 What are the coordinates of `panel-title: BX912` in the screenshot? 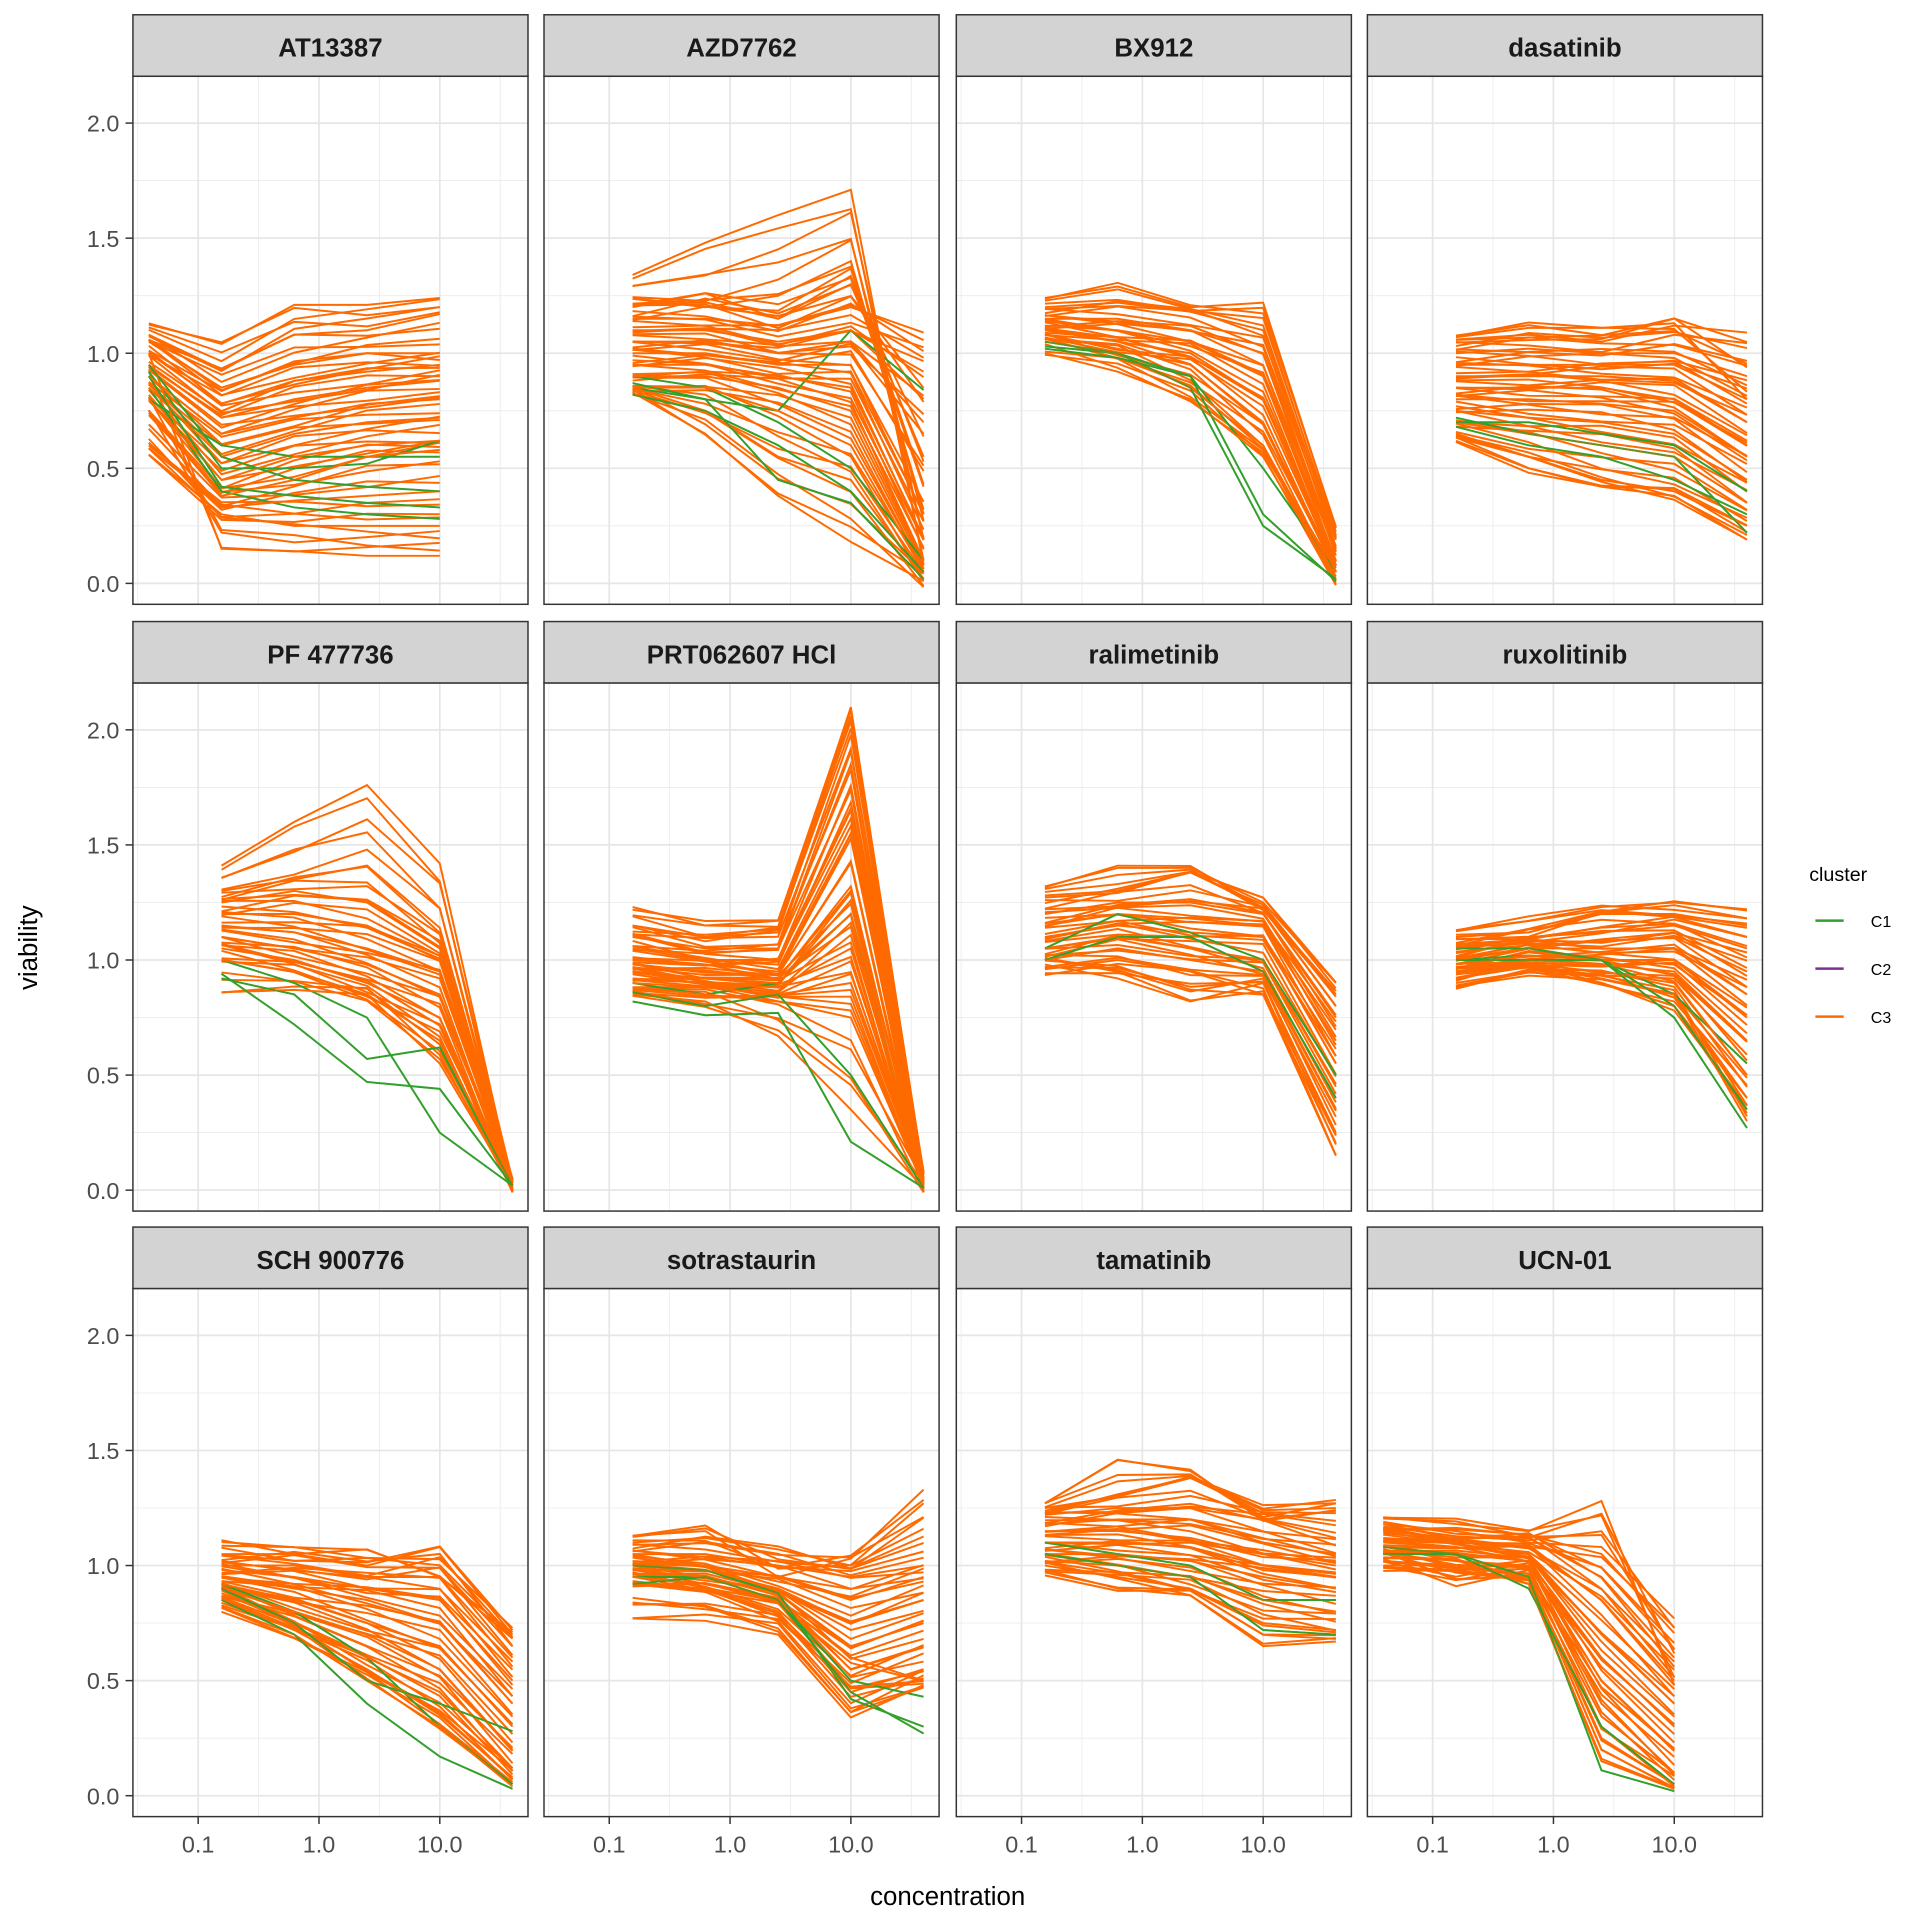 It's located at (1153, 49).